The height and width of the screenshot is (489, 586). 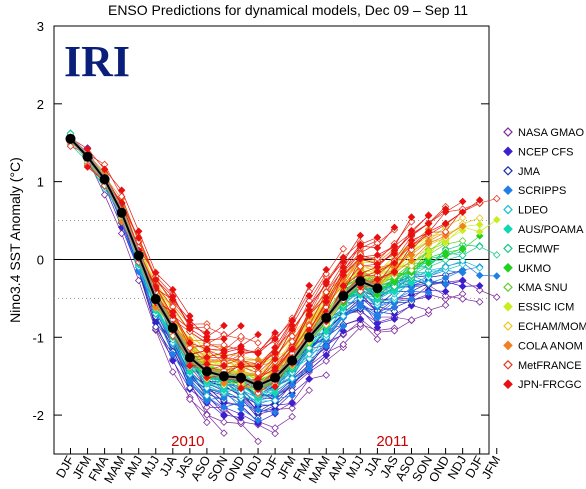 What do you see at coordinates (289, 441) in the screenshot?
I see `year-labels: 2010 2011` at bounding box center [289, 441].